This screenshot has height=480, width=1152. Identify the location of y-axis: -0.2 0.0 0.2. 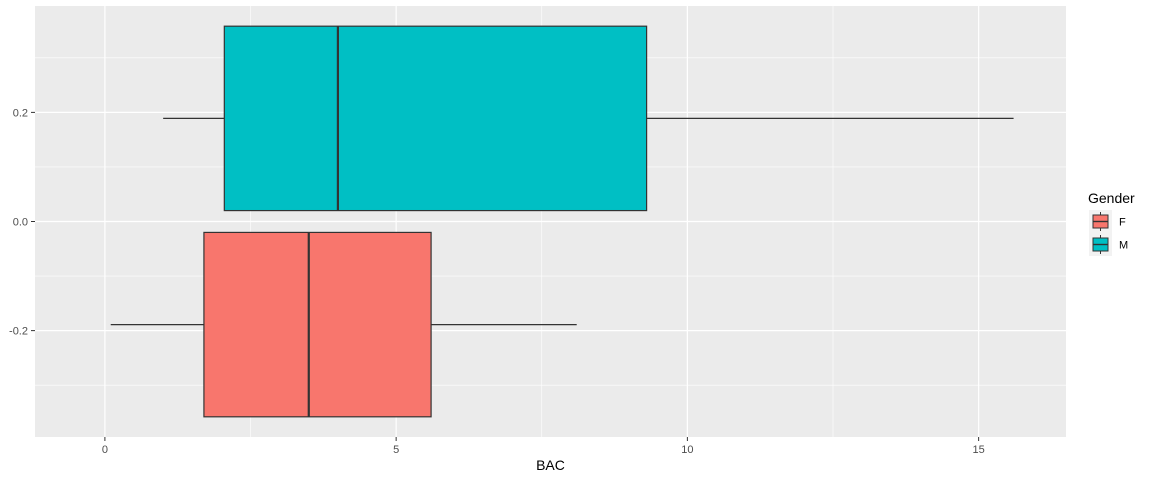
(22, 222).